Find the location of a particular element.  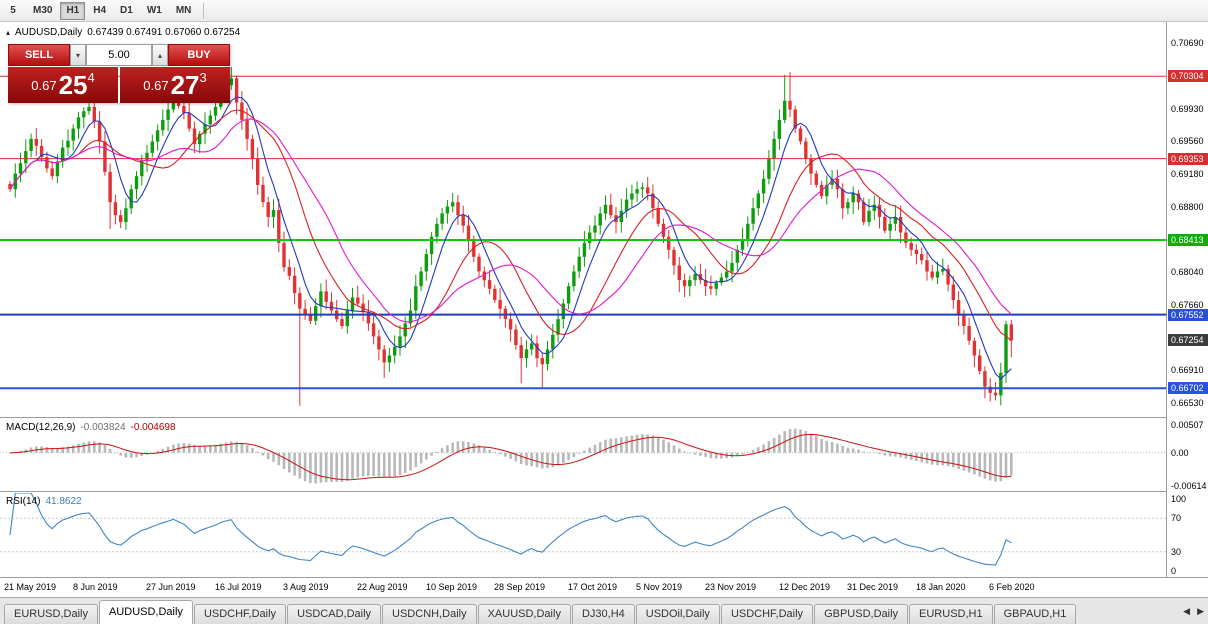

timeframe-button-mn: MN is located at coordinates (183, 10).